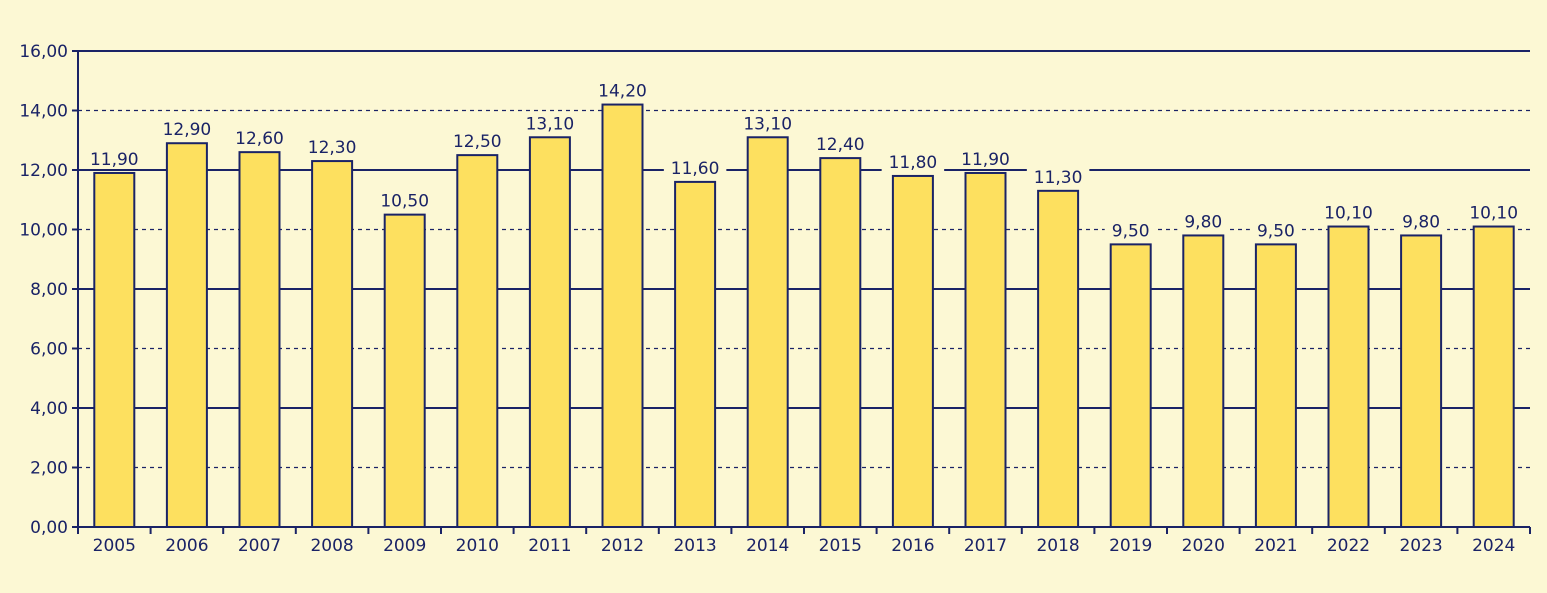 The image size is (1547, 593). I want to click on data-label-2016: 11,80, so click(913, 163).